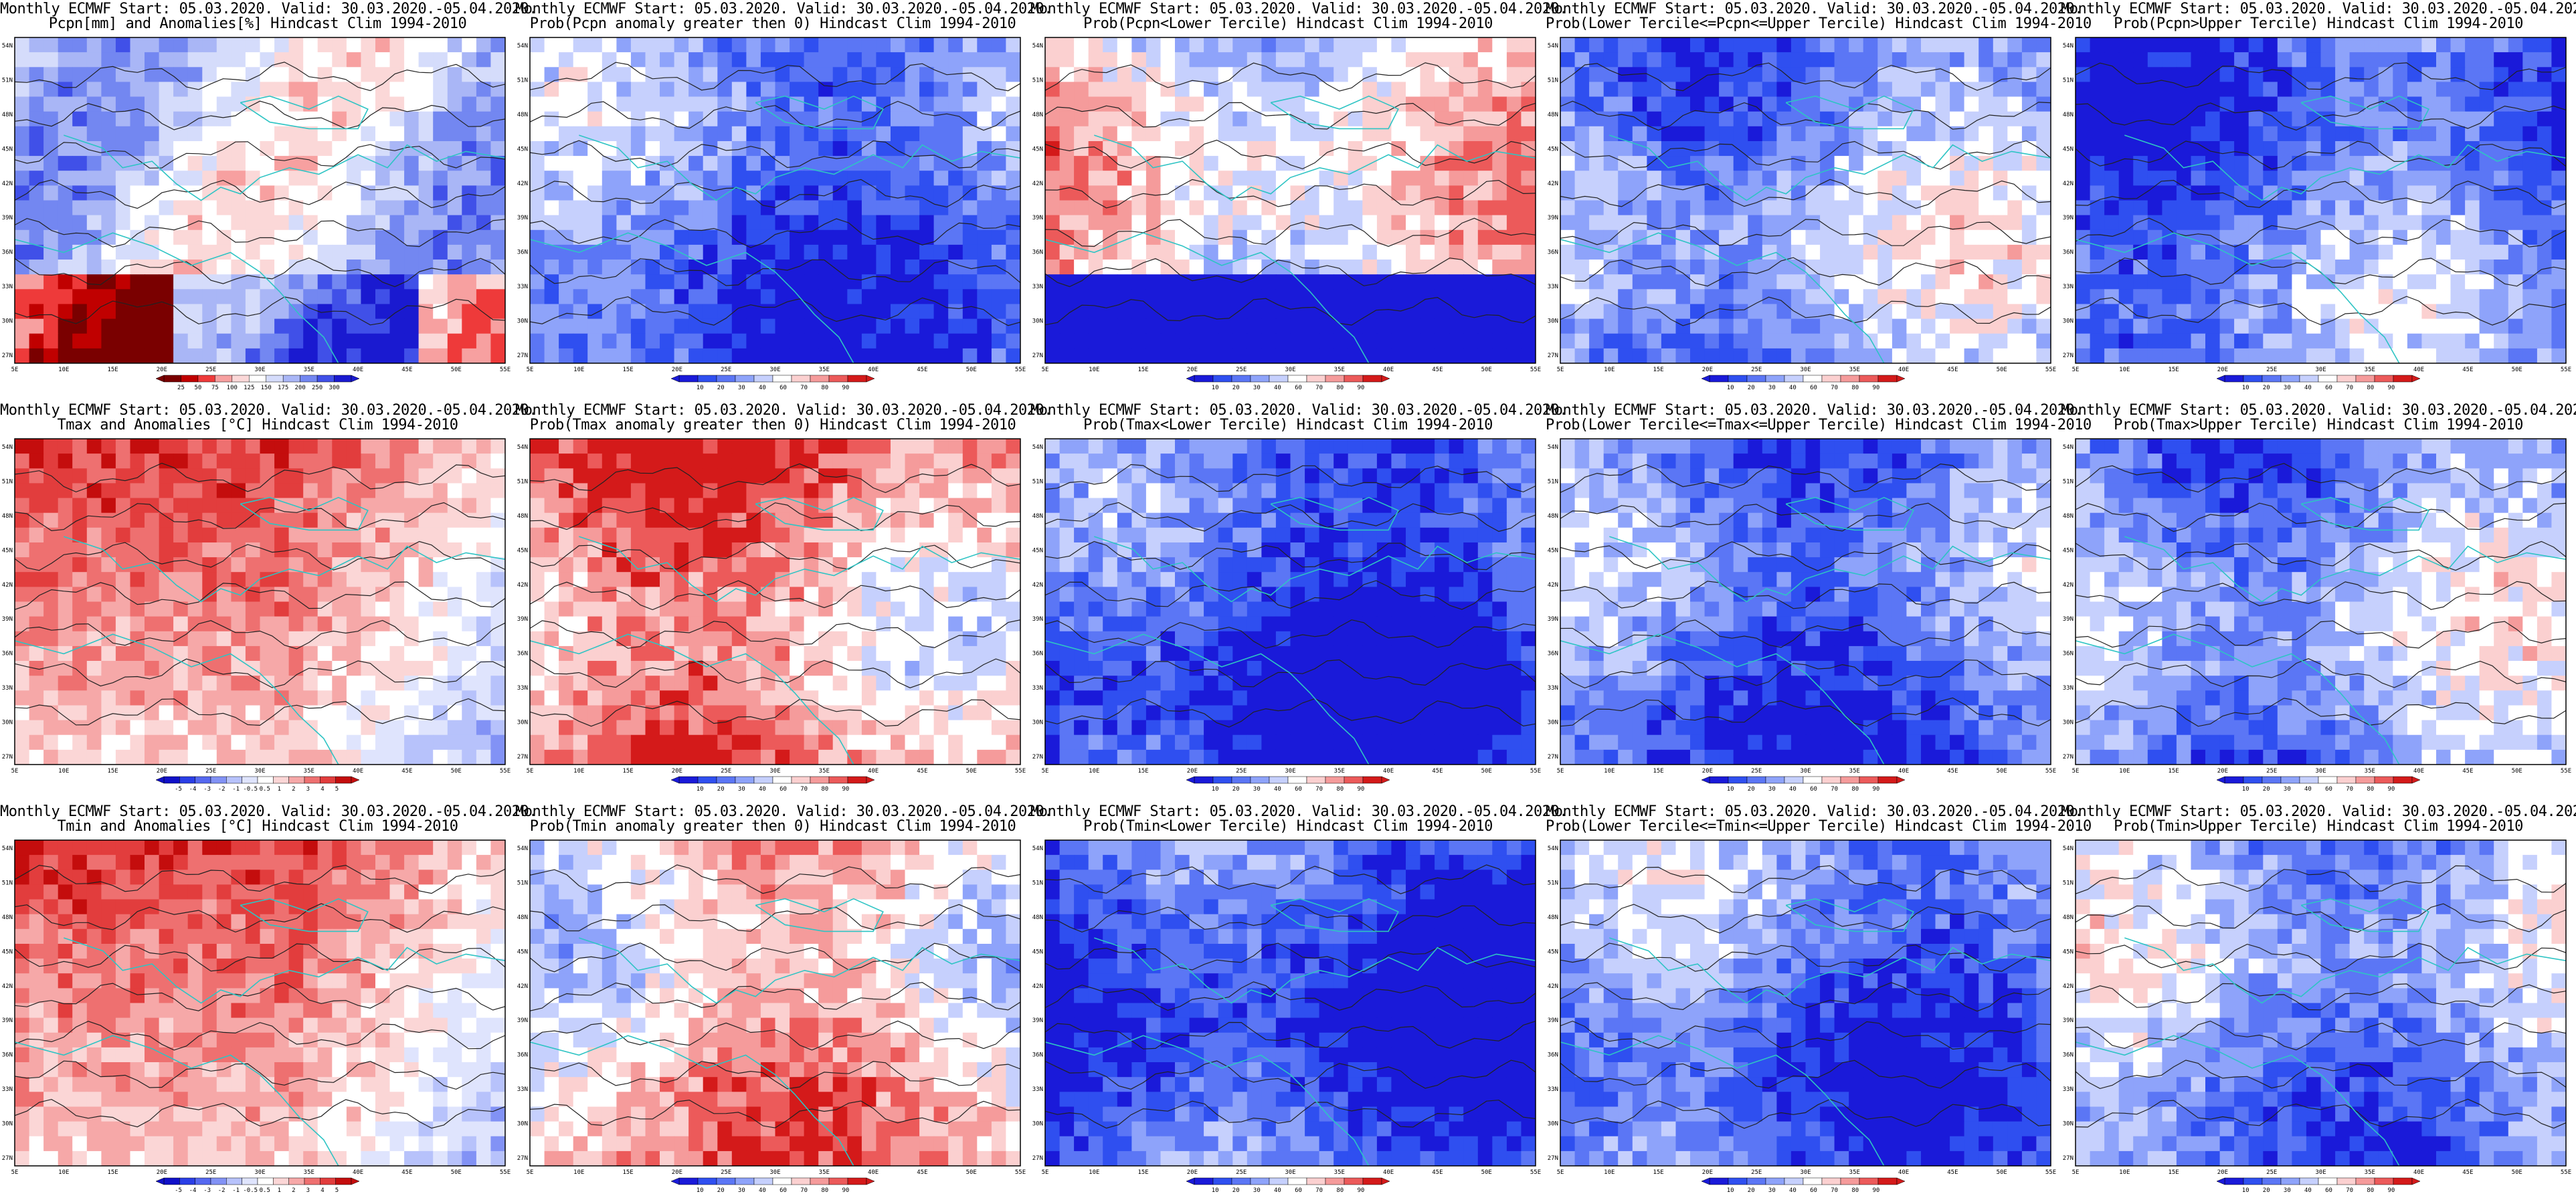 The height and width of the screenshot is (1204, 2576). Describe the element at coordinates (2370, 370) in the screenshot. I see `longitude-label: 35E` at that location.